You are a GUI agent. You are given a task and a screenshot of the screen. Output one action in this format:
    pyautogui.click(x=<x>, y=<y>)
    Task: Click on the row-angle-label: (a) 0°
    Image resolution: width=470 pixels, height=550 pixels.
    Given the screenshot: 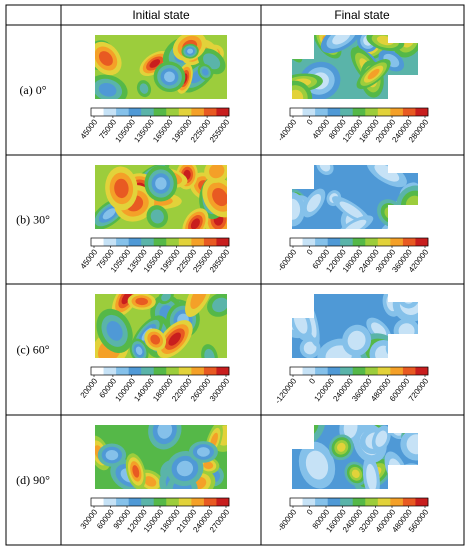 What is the action you would take?
    pyautogui.click(x=32, y=90)
    